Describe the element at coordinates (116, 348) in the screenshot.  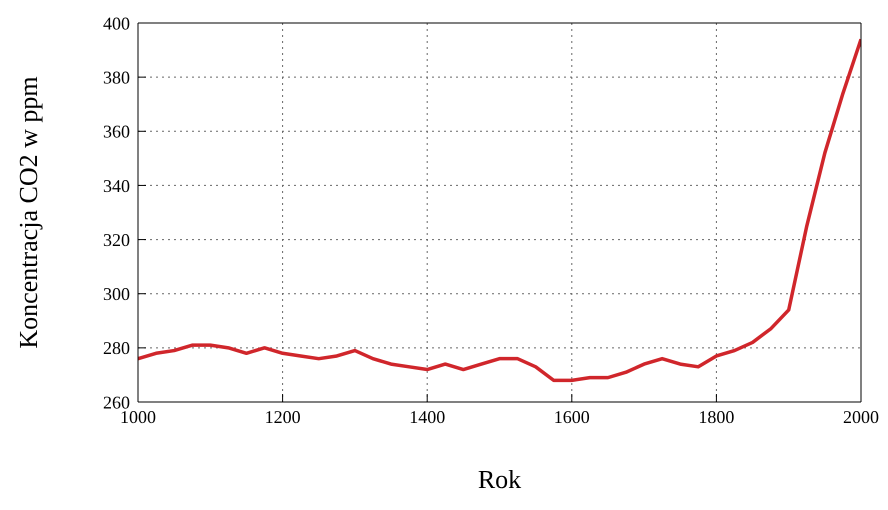
I see `y-tick-label: 280` at that location.